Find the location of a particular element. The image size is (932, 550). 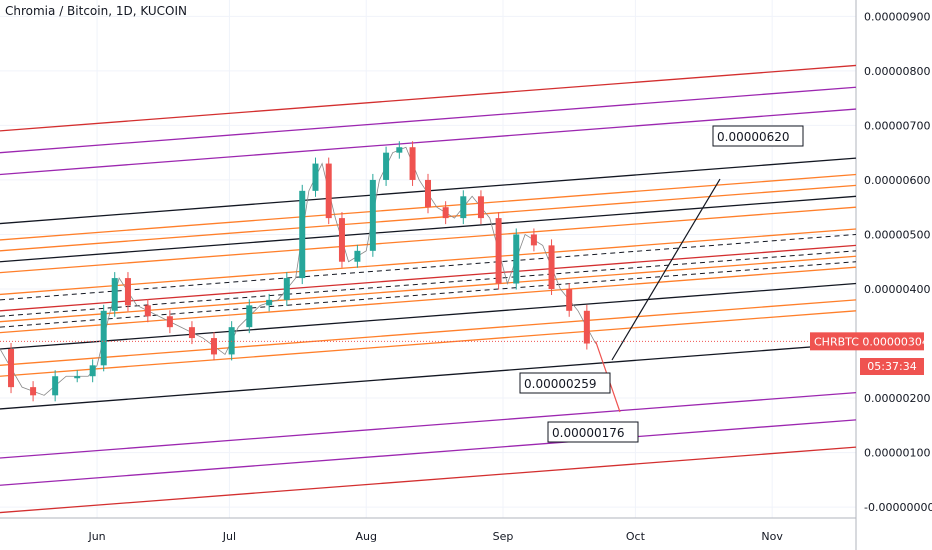

y-tick-label: 0.00000700 is located at coordinates (897, 125).